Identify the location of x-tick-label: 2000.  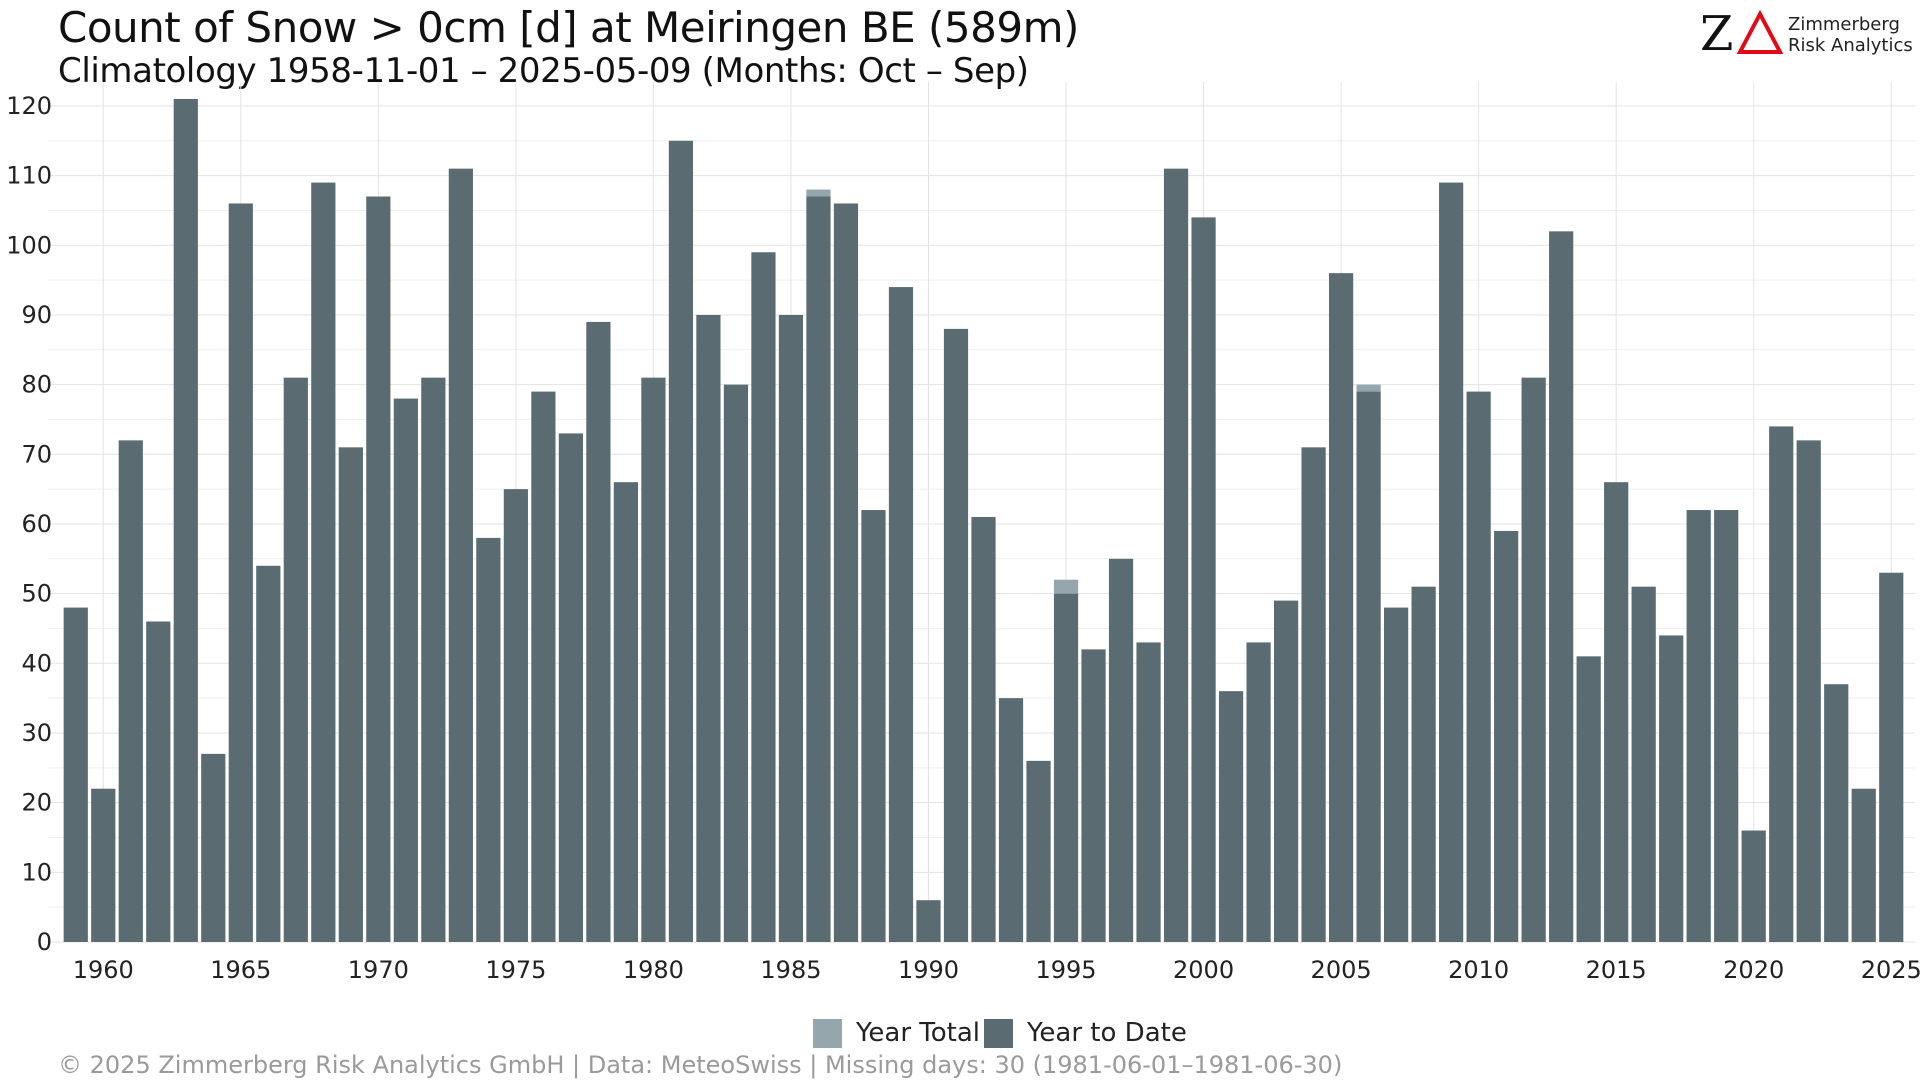
(1203, 970).